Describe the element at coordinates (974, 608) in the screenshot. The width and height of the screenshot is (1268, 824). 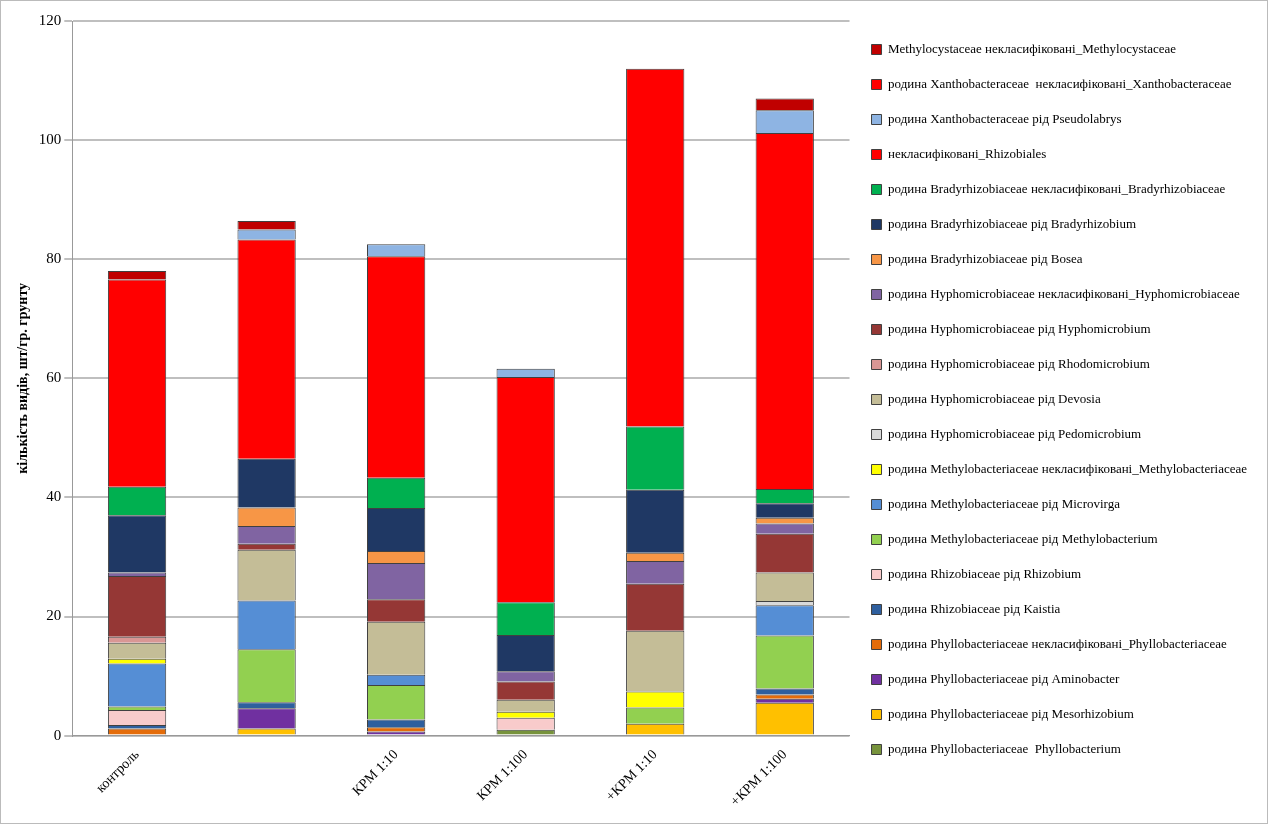
I see `legend-label: родина Rhizobiaceae рід Kaistia` at that location.